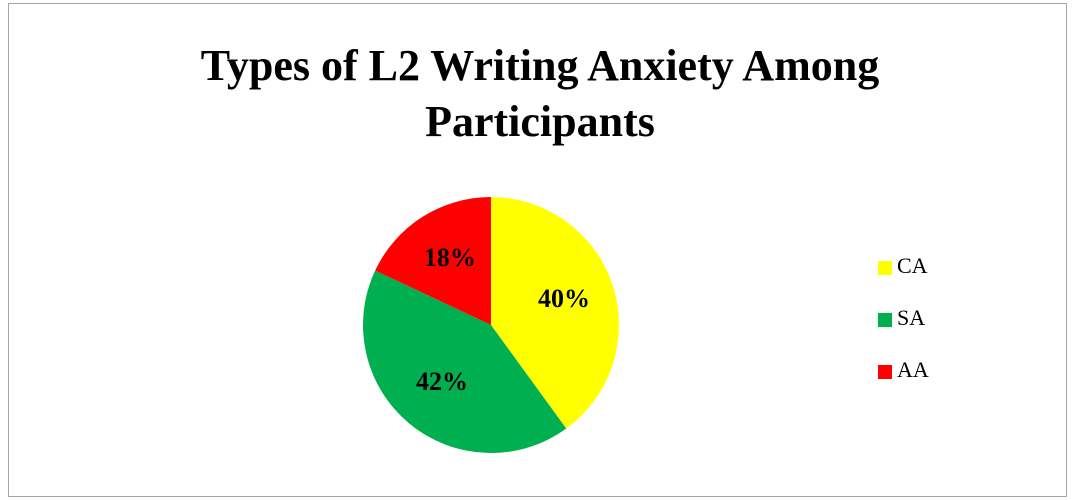  What do you see at coordinates (912, 265) in the screenshot?
I see `legend-label: CA` at bounding box center [912, 265].